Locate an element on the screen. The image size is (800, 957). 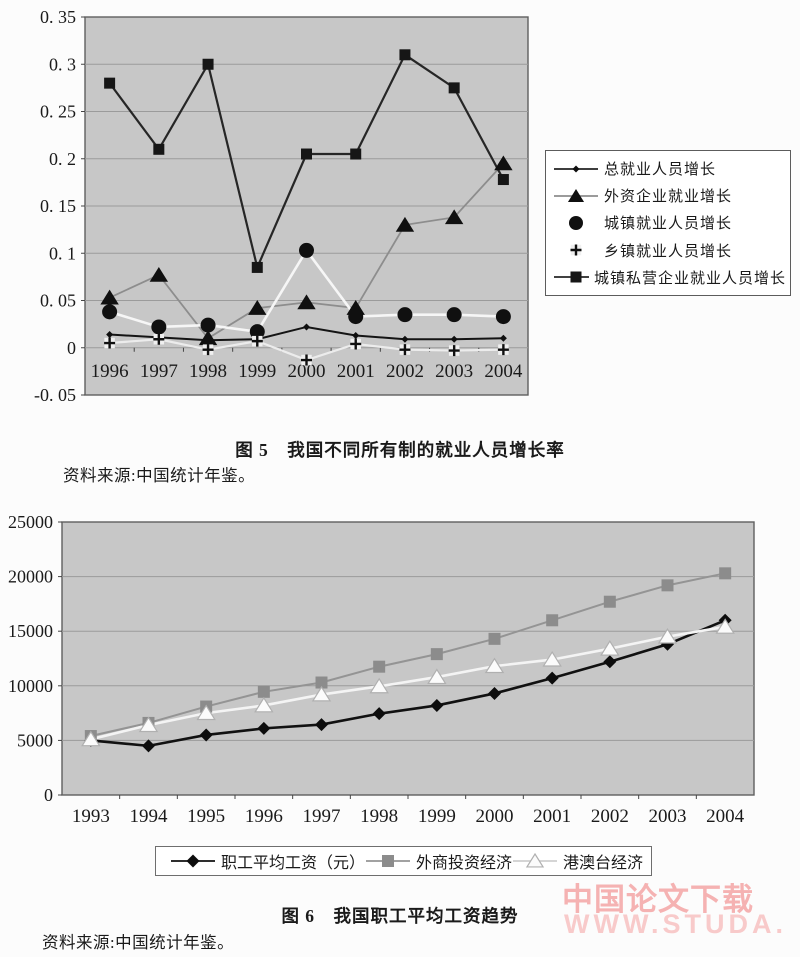
watermark-line2: WWW.STUDA. is located at coordinates (675, 924).